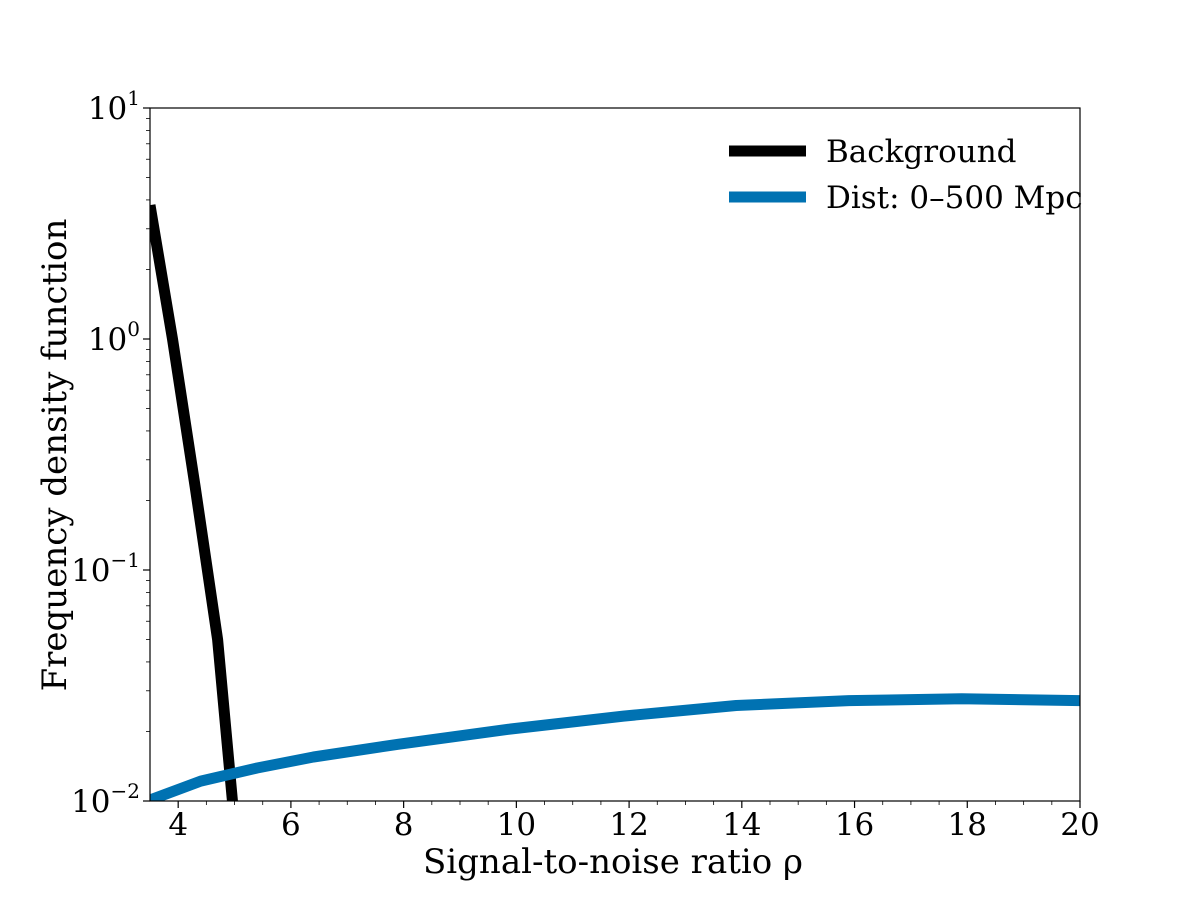 The height and width of the screenshot is (900, 1200). I want to click on x-tick-label: 14, so click(741, 825).